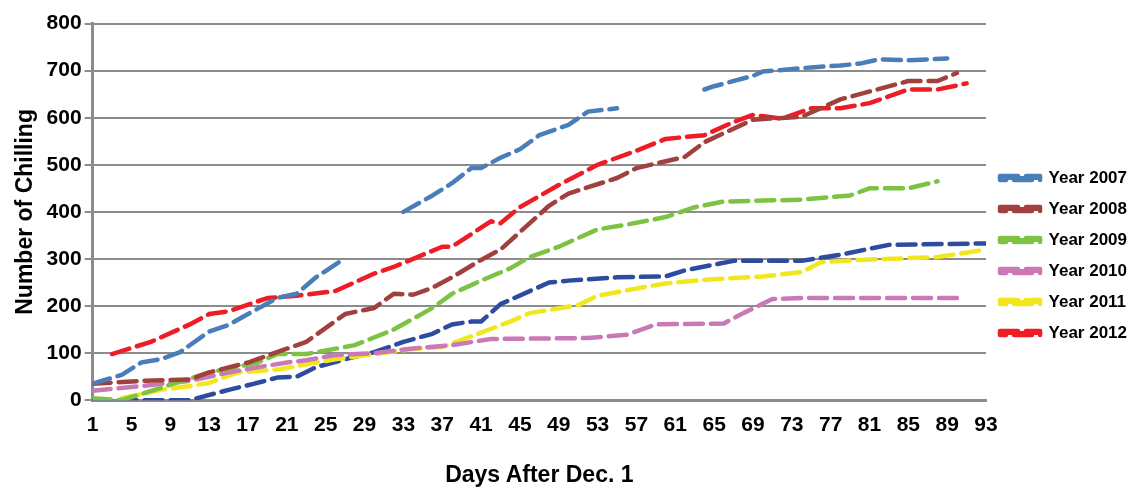  I want to click on x-tick-label: 61, so click(675, 423).